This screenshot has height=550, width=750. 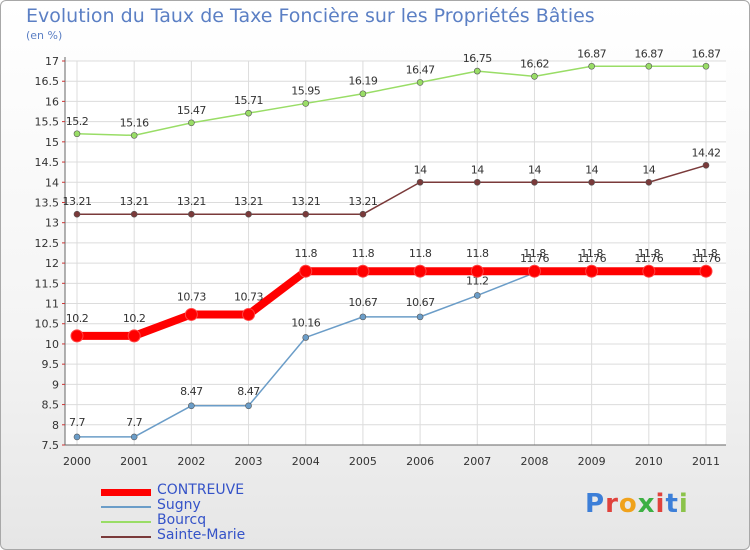 I want to click on data-label-contreuve: 10.2, so click(x=77, y=318).